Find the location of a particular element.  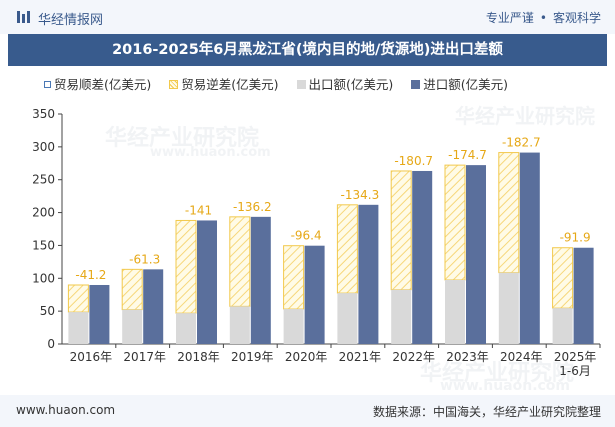

x-tick-label: 2017年 is located at coordinates (144, 357).